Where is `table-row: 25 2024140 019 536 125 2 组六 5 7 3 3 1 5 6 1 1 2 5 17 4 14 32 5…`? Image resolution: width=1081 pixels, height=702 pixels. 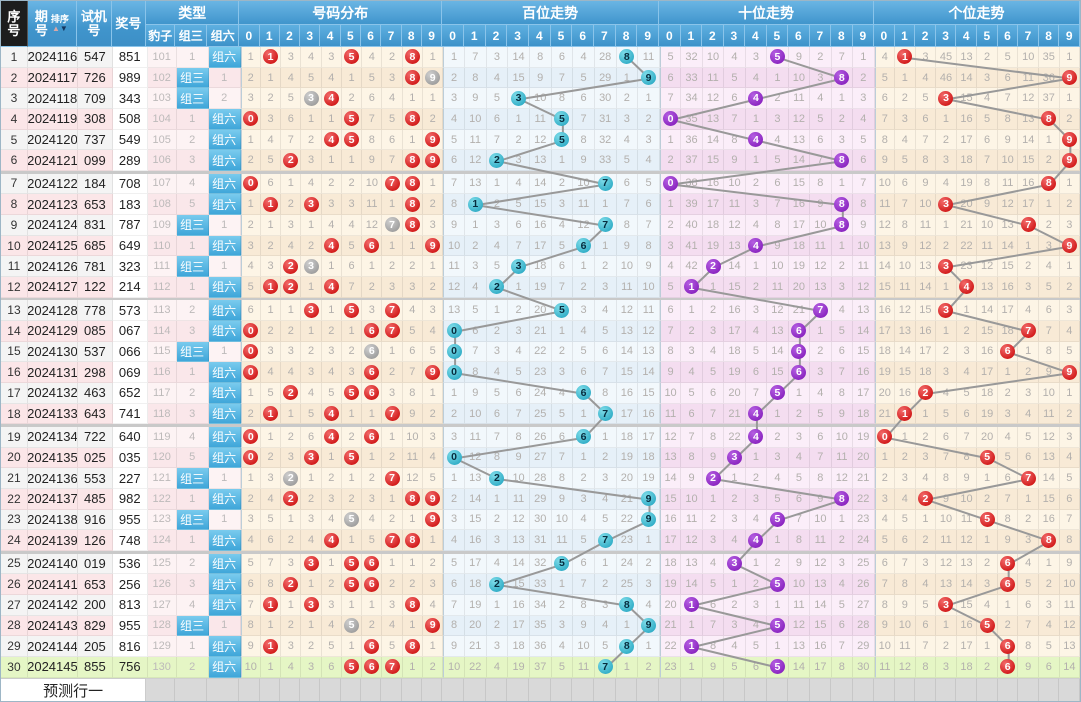
table-row: 25 2024140 019 536 125 2 组六 5 7 3 3 1 5 6 1 1 2 5 17 4 14 32 5… is located at coordinates (540, 564).